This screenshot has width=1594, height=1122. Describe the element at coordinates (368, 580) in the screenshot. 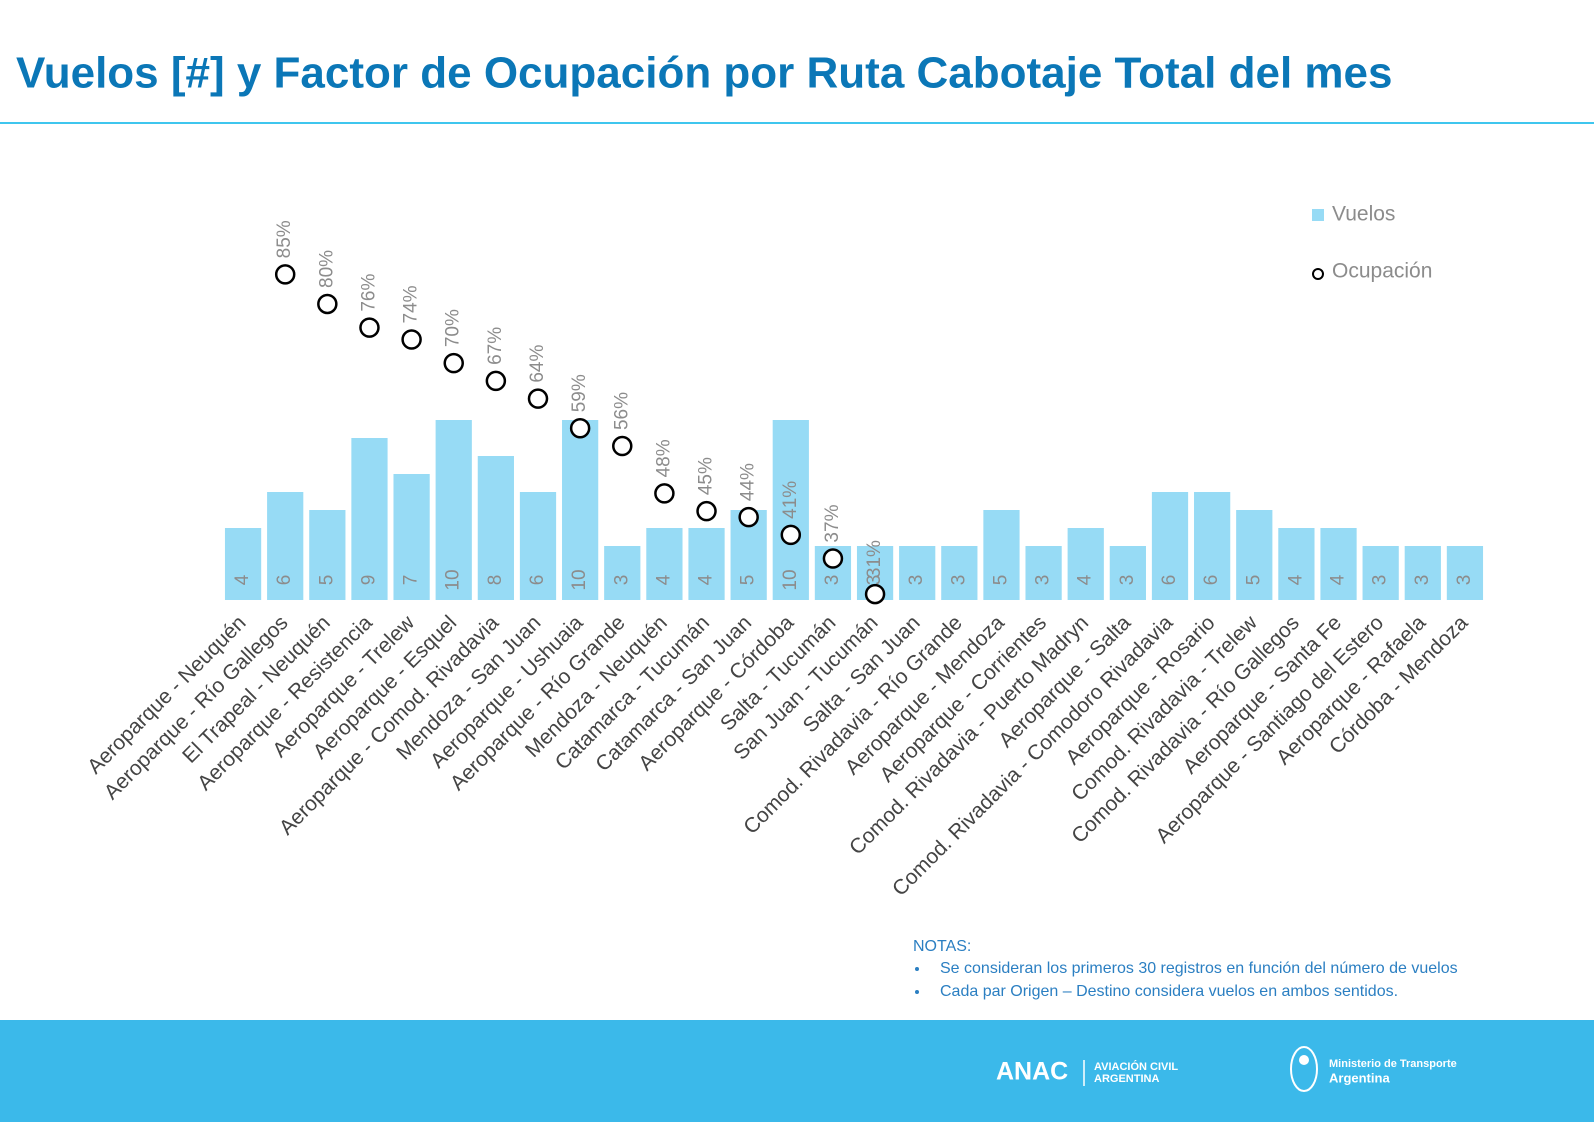

I see `bar-label: 9` at that location.